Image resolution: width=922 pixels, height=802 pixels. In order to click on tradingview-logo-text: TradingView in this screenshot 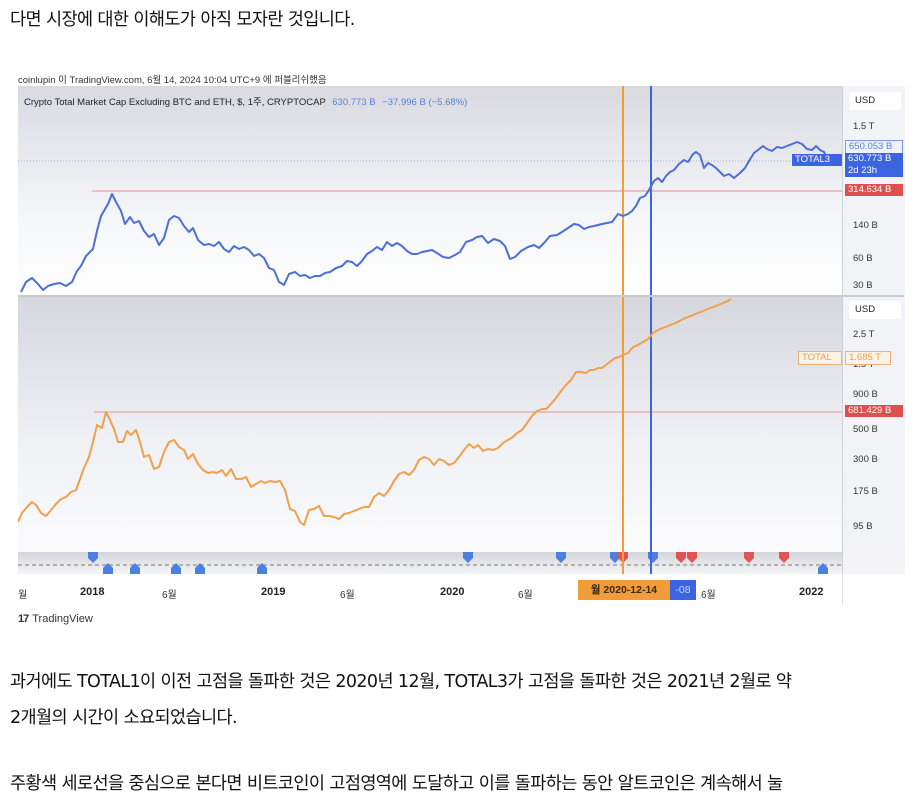, I will do `click(62, 619)`.